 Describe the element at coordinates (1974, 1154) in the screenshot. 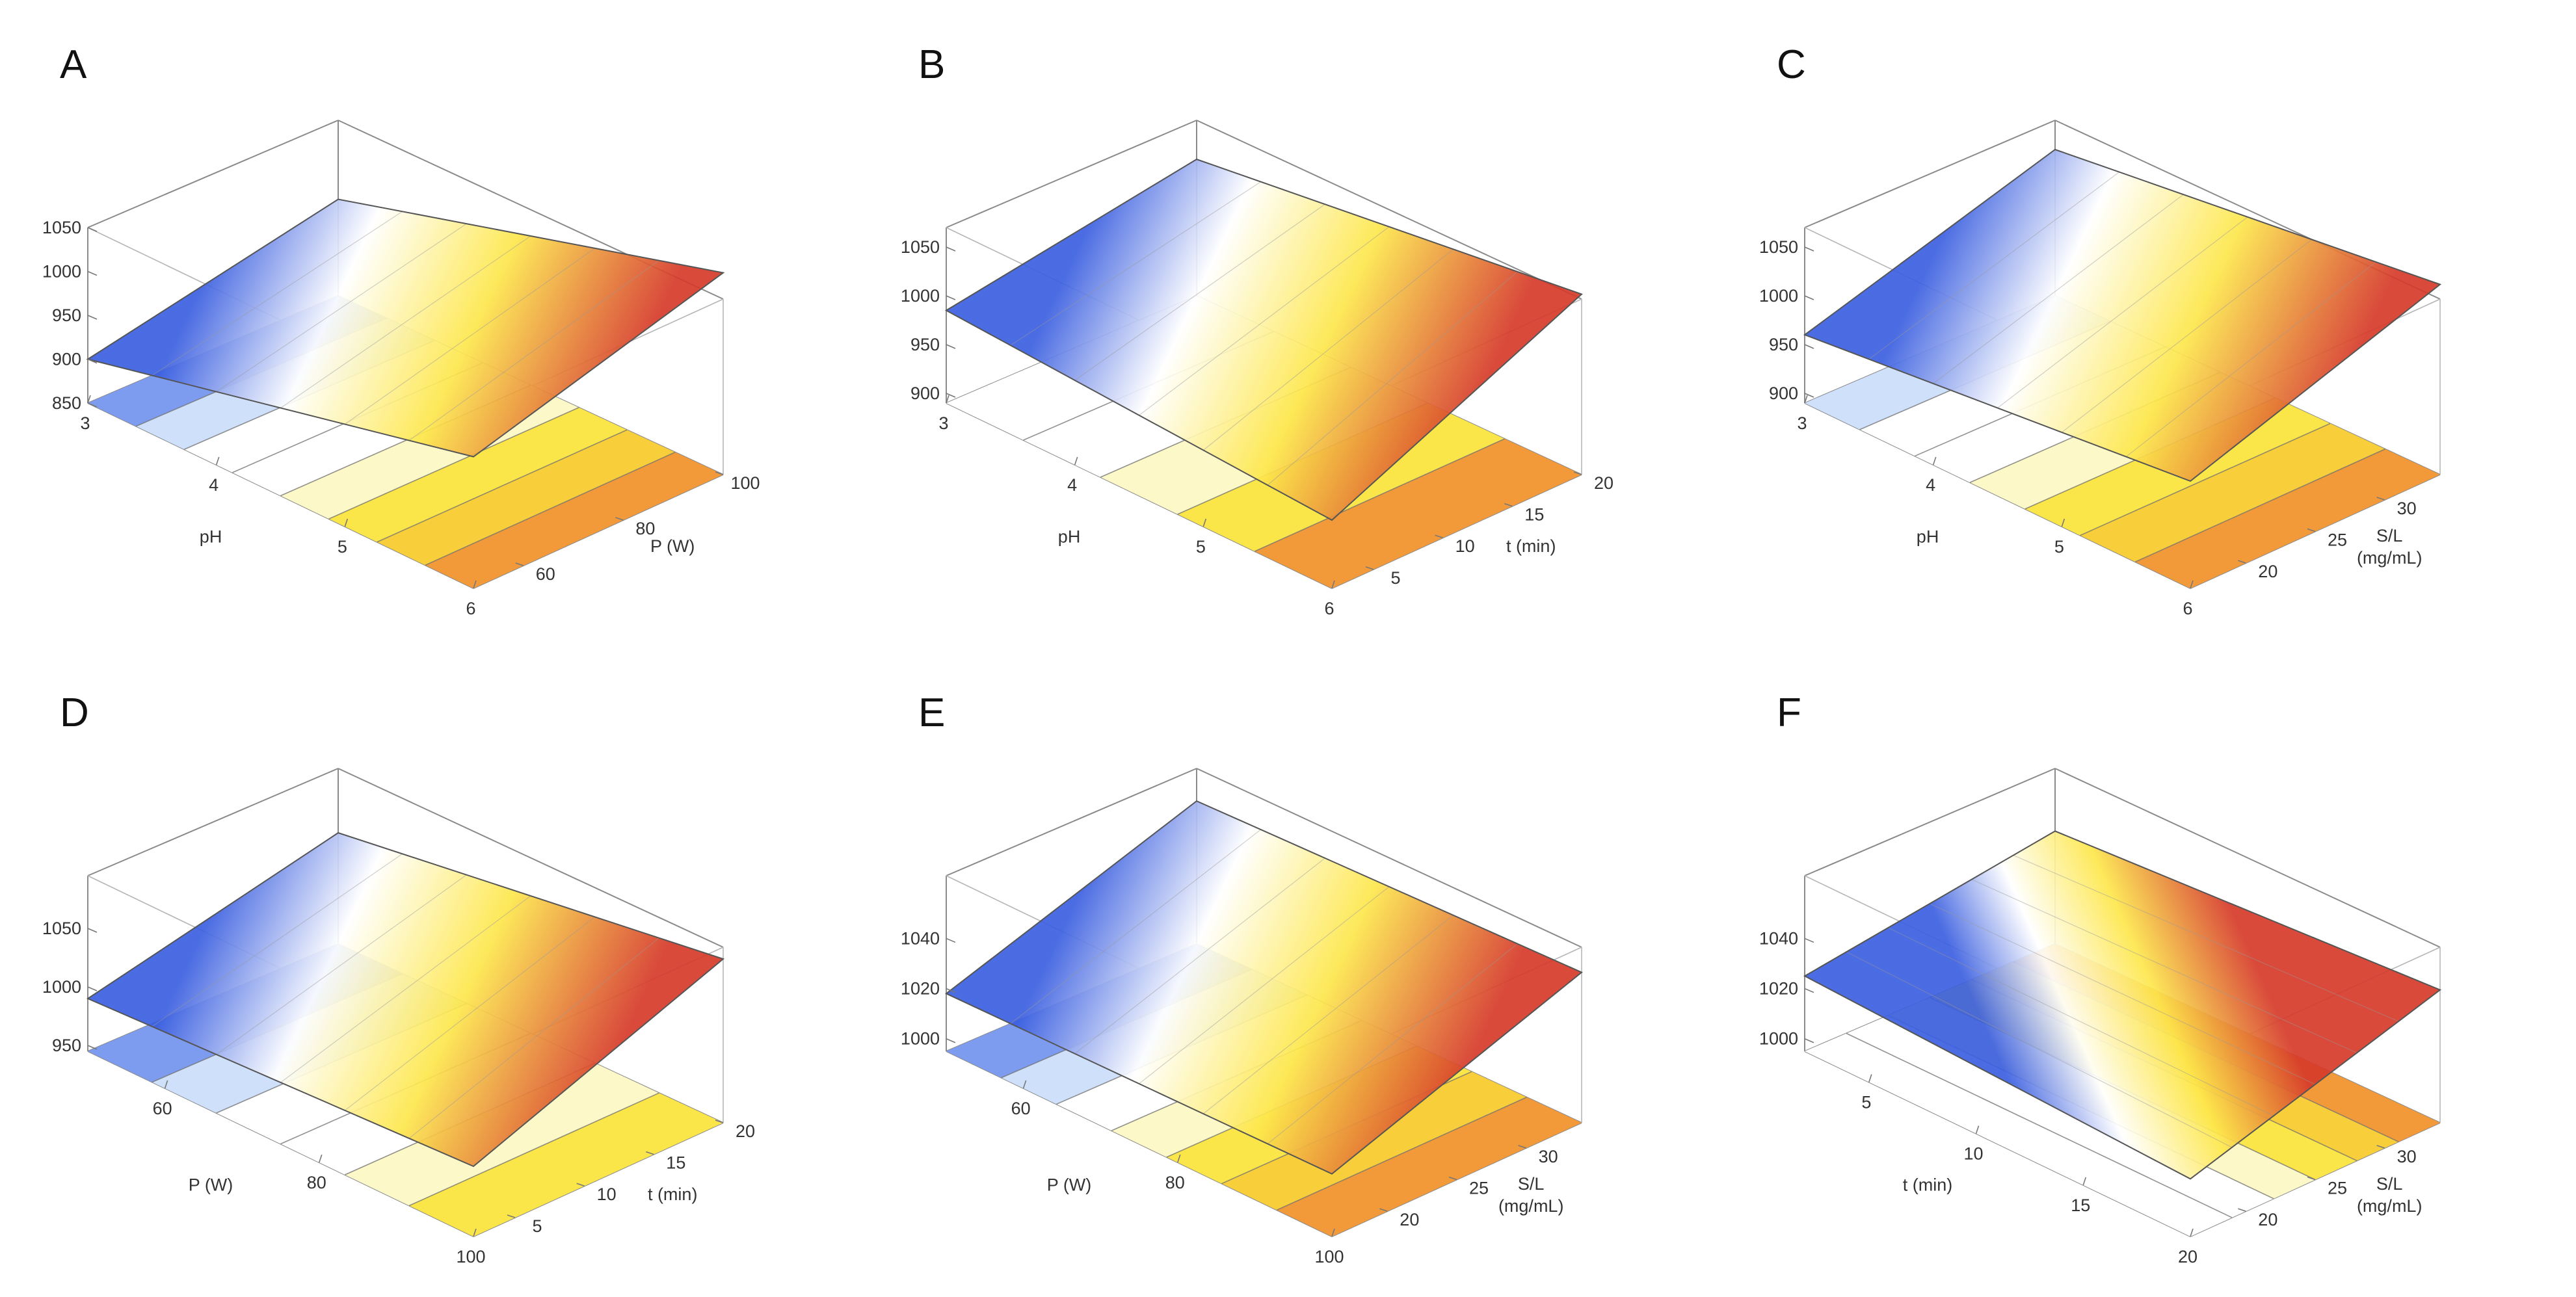

I see `x-tick-label: 10` at that location.